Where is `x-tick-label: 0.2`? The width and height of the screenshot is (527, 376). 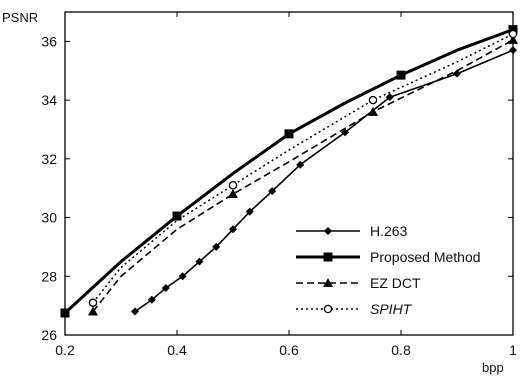 x-tick-label: 0.2 is located at coordinates (65, 350).